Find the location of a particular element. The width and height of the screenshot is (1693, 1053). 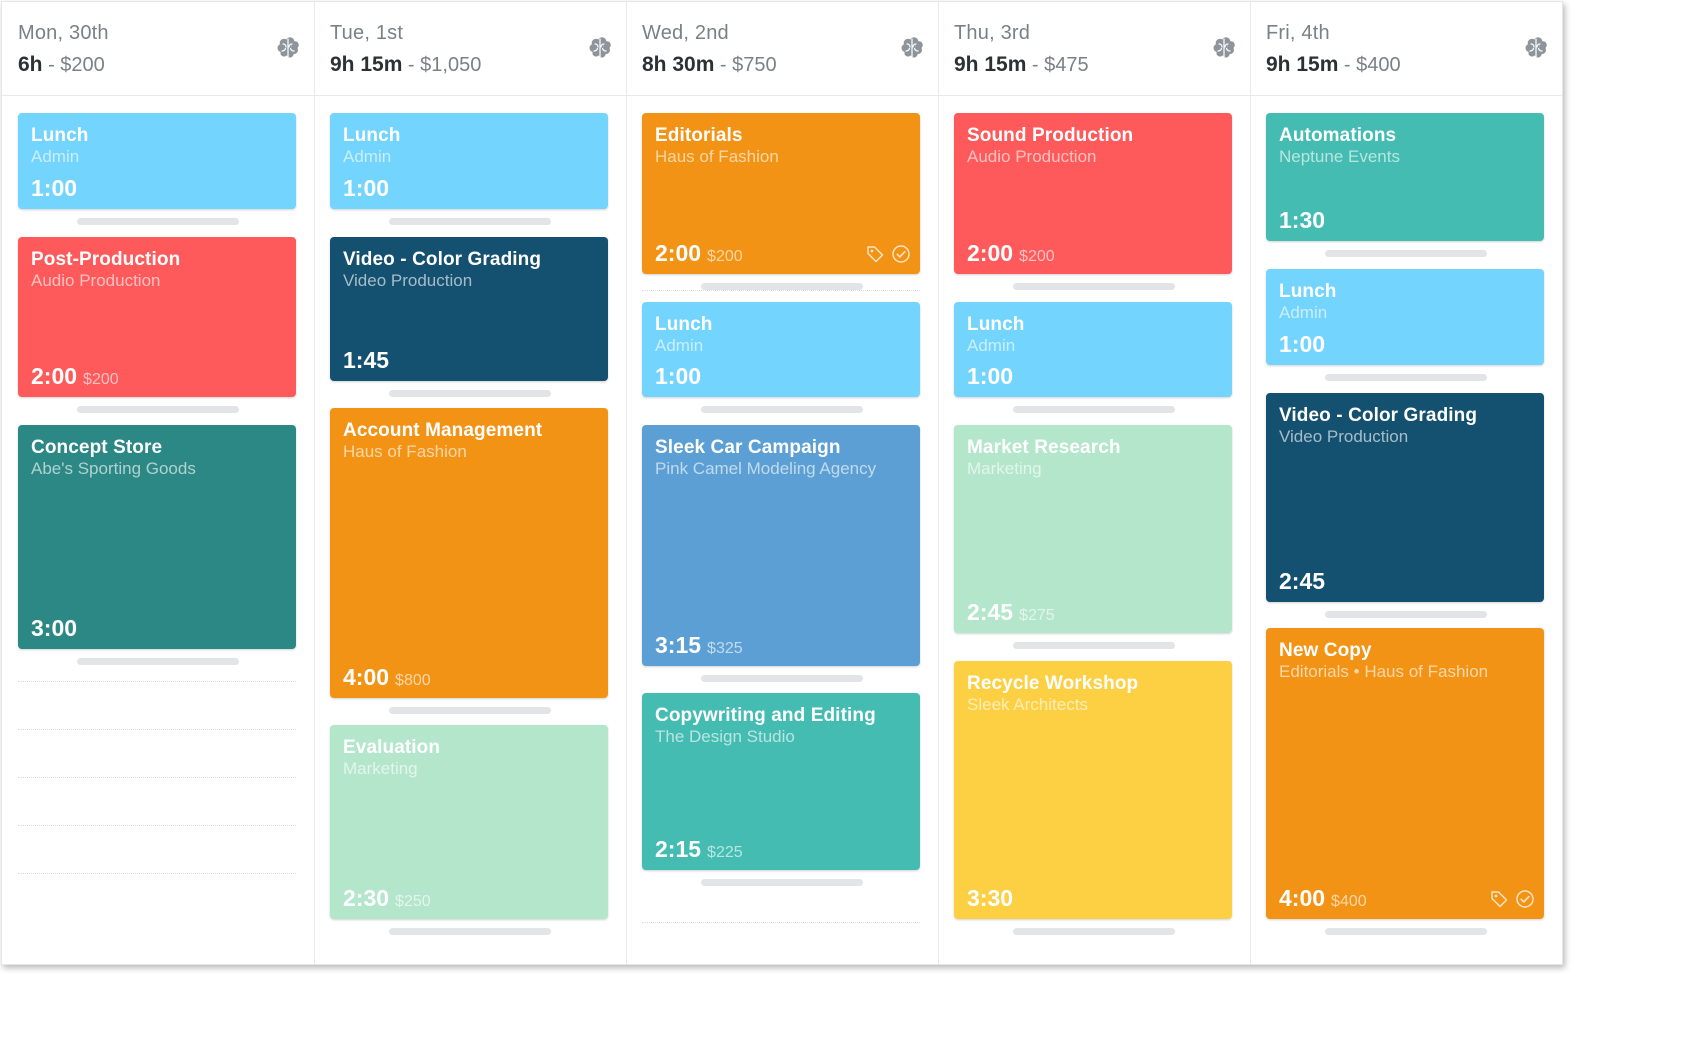

entry-title: Post-Production is located at coordinates (106, 259).